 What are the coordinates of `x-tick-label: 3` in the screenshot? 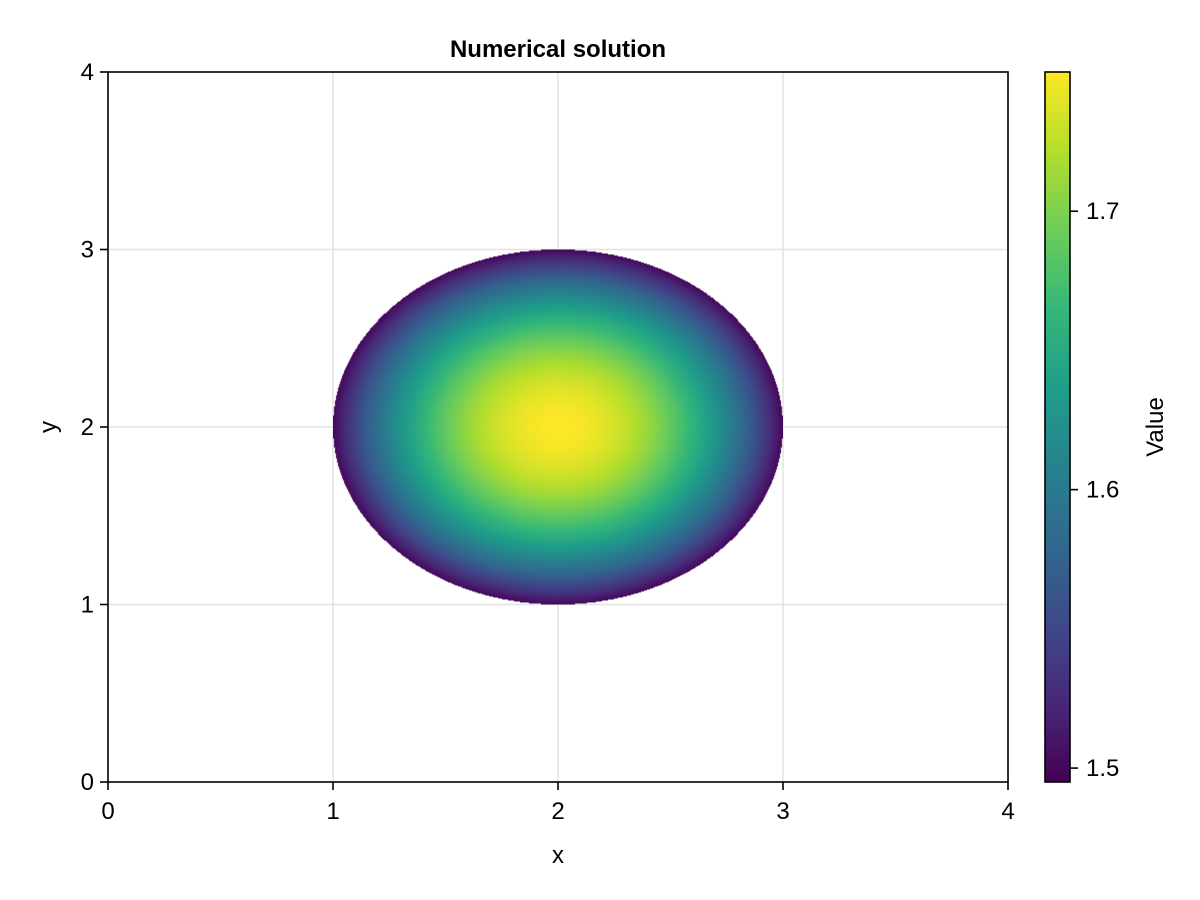 It's located at (782, 811).